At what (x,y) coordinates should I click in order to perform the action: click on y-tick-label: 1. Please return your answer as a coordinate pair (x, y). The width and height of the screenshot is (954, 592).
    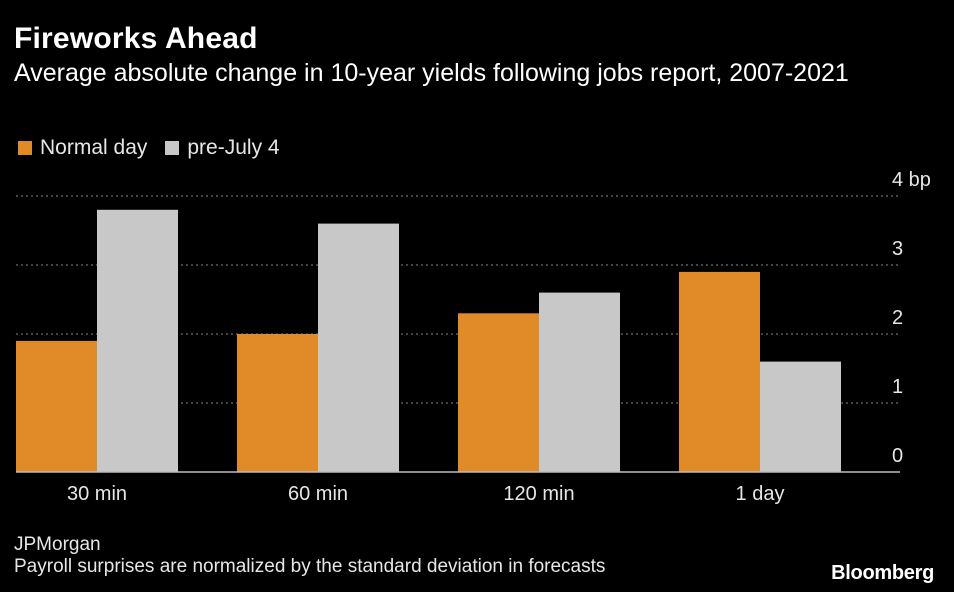
    Looking at the image, I should click on (897, 387).